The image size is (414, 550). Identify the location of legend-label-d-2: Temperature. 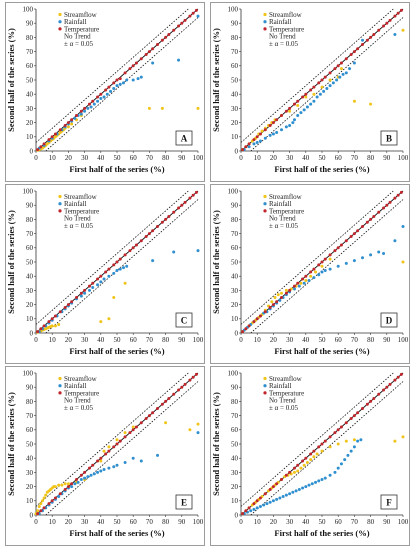
(286, 211).